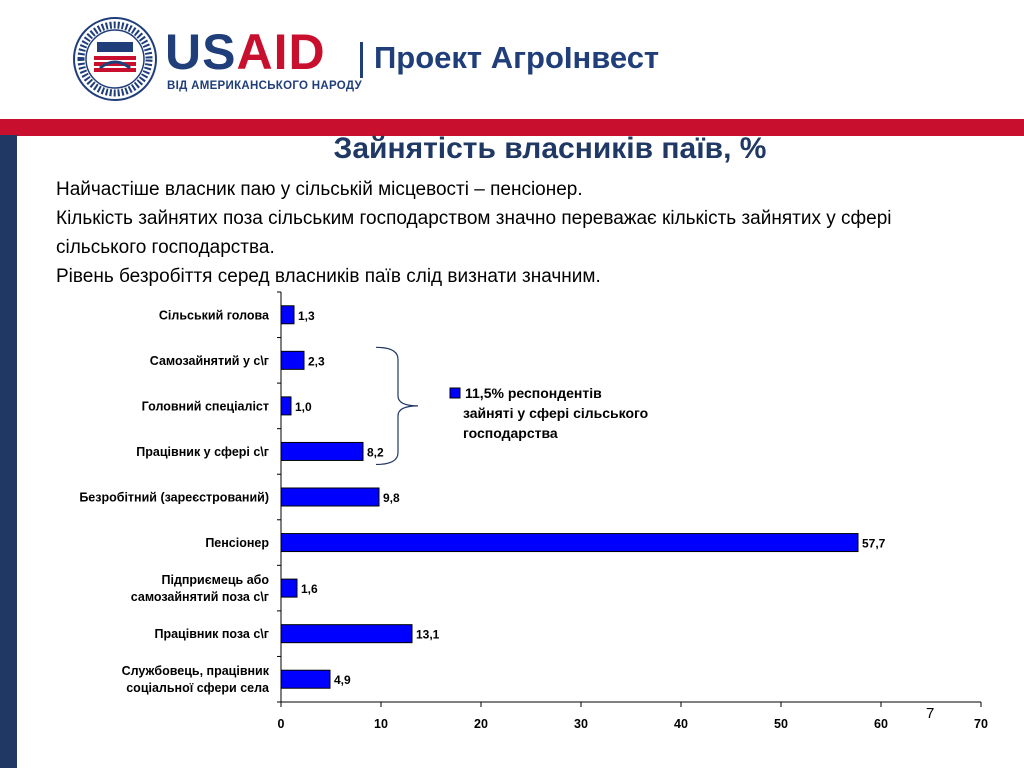 Image resolution: width=1024 pixels, height=768 pixels. Describe the element at coordinates (281, 724) in the screenshot. I see `x-tick-label: 0` at that location.